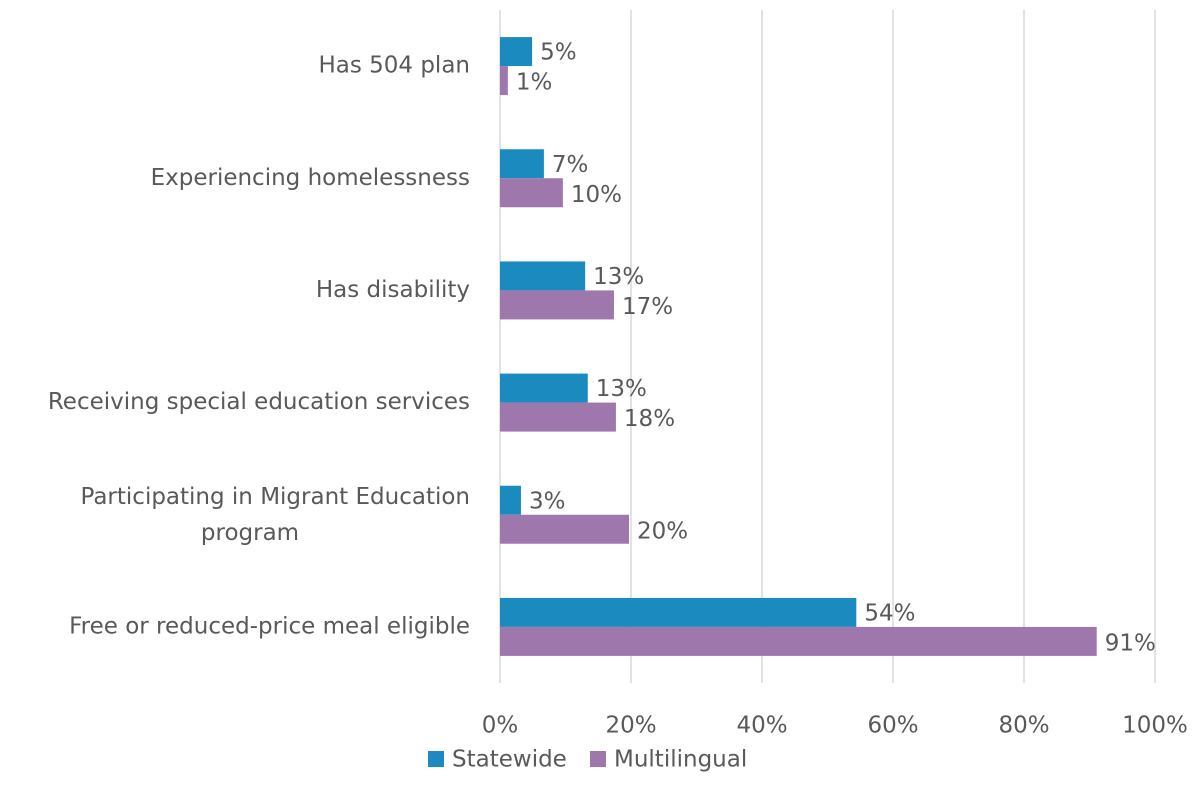 The height and width of the screenshot is (803, 1198). What do you see at coordinates (310, 178) in the screenshot?
I see `y-tick-label: Experiencing homelessness` at bounding box center [310, 178].